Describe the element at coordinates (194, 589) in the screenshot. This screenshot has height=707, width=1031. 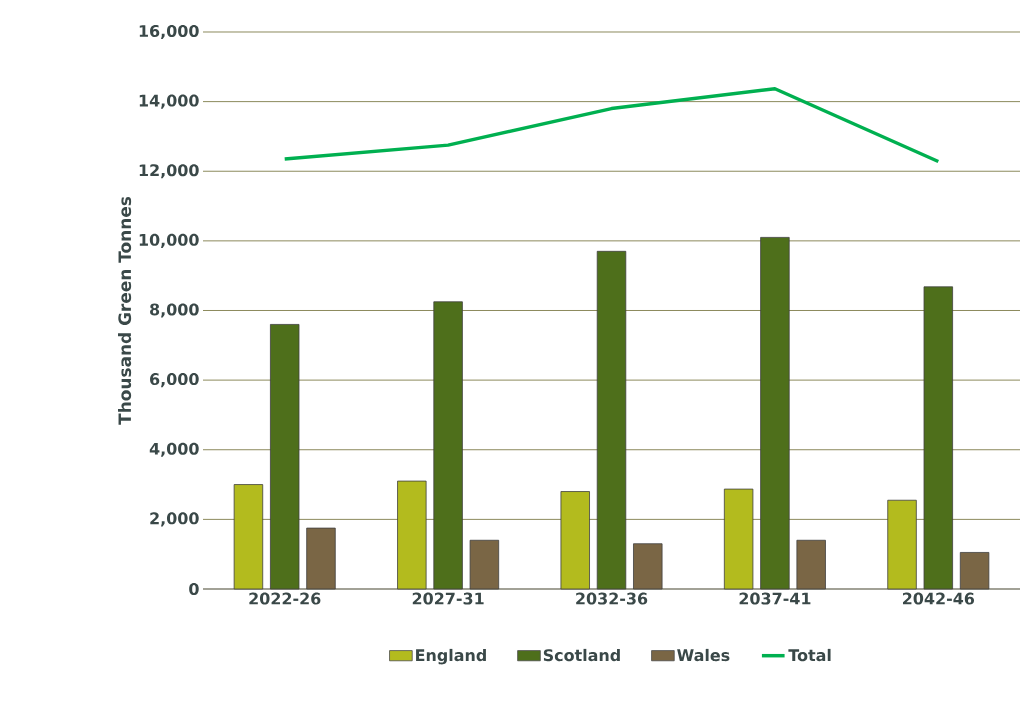
I see `y-tick-label: 0` at that location.